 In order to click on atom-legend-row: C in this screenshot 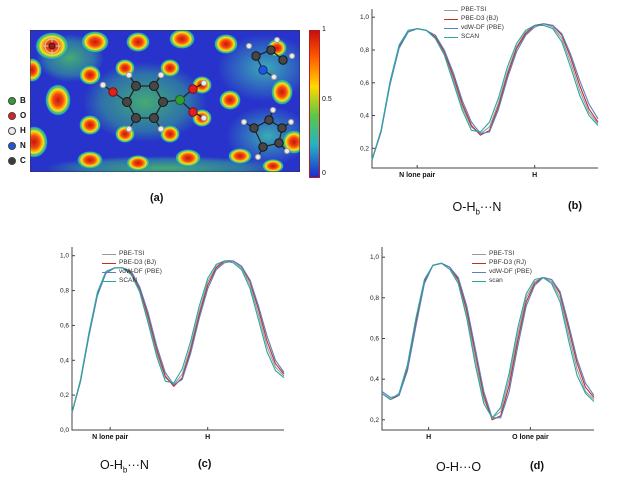, I will do `click(17, 160)`.